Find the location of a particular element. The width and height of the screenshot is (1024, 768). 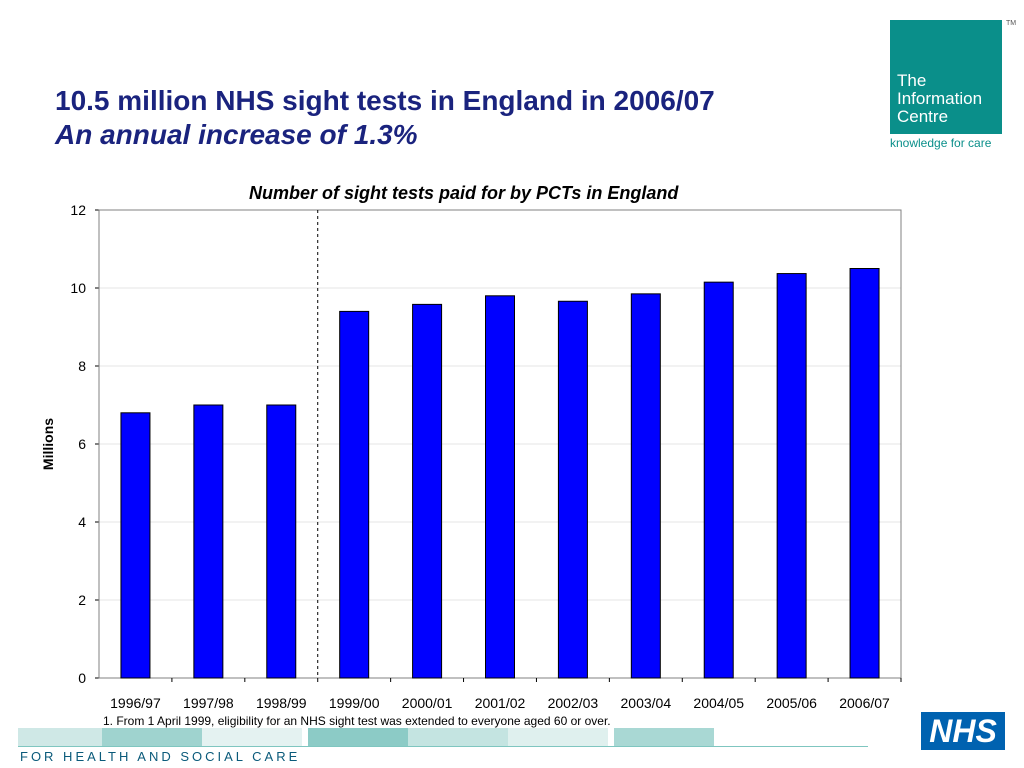

footer-color-strip is located at coordinates (366, 737).